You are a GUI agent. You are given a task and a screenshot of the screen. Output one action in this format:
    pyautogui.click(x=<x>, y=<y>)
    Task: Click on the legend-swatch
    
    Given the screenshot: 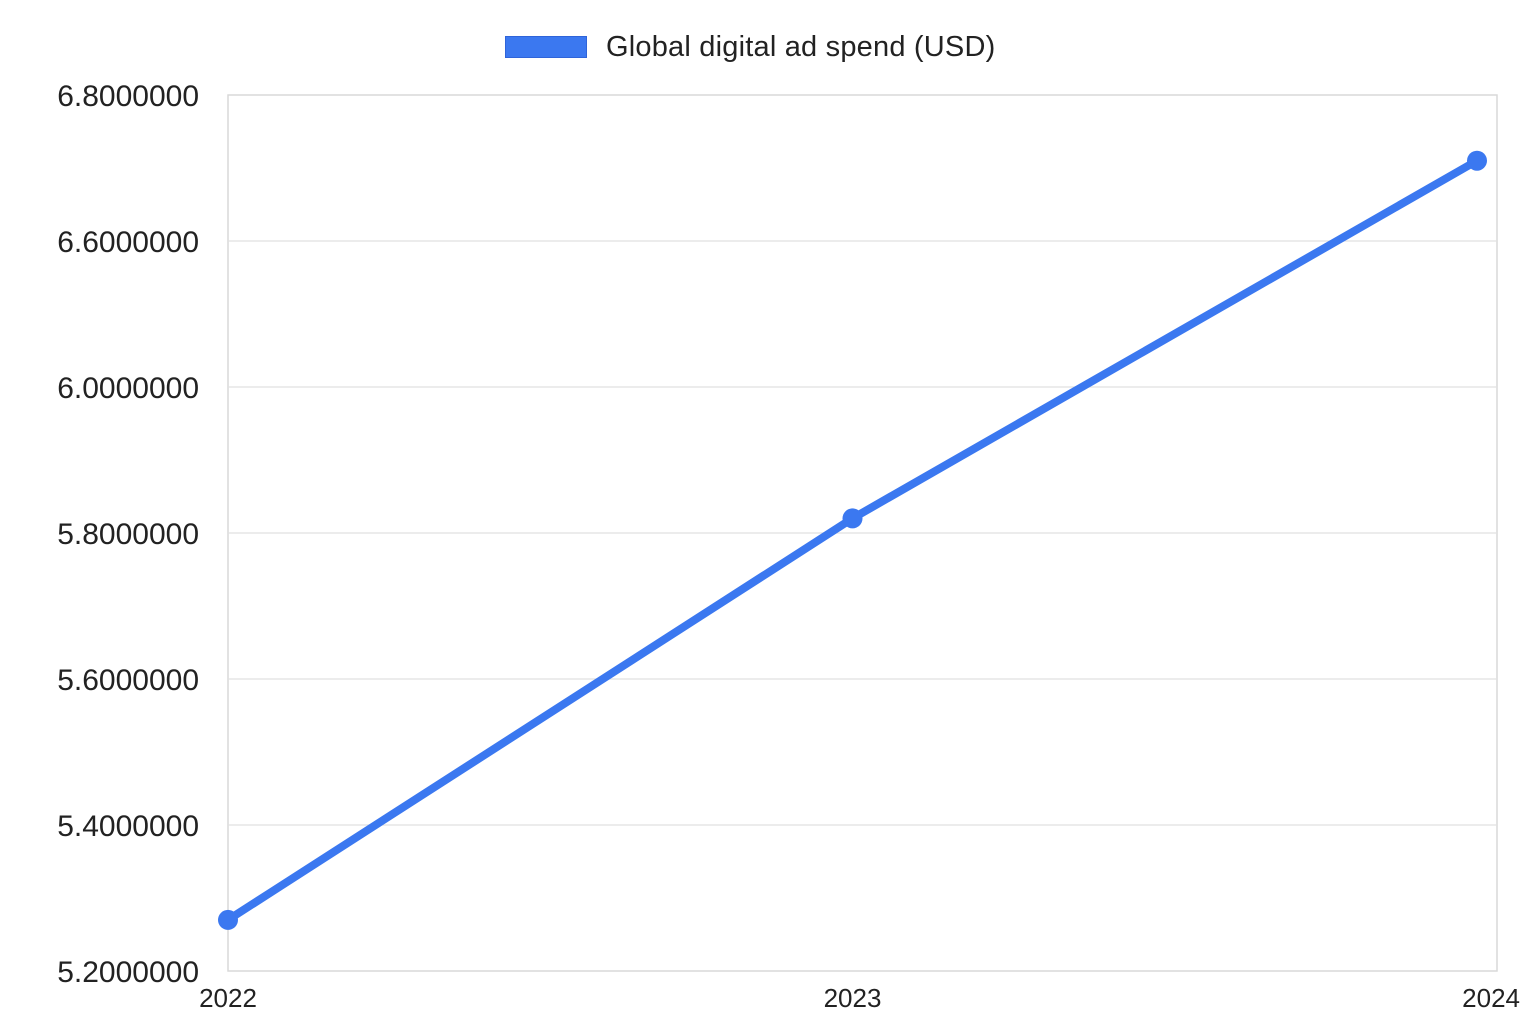 What is the action you would take?
    pyautogui.click(x=546, y=47)
    